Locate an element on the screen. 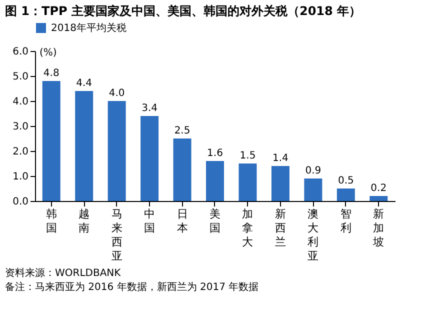 Image resolution: width=432 pixels, height=331 pixels. text: 备注：马来西亚为 2016 年数据，新西兰为 2017 年数据 is located at coordinates (132, 287).